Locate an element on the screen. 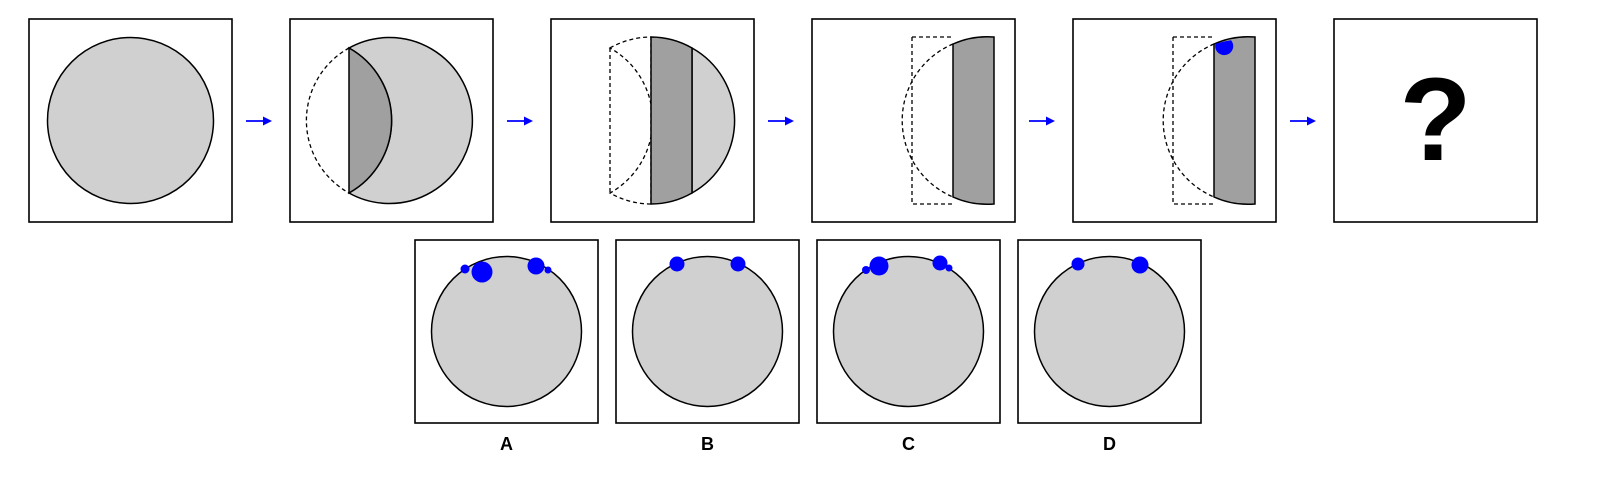 The width and height of the screenshot is (1610, 490). answer-option-c: C is located at coordinates (908, 346).